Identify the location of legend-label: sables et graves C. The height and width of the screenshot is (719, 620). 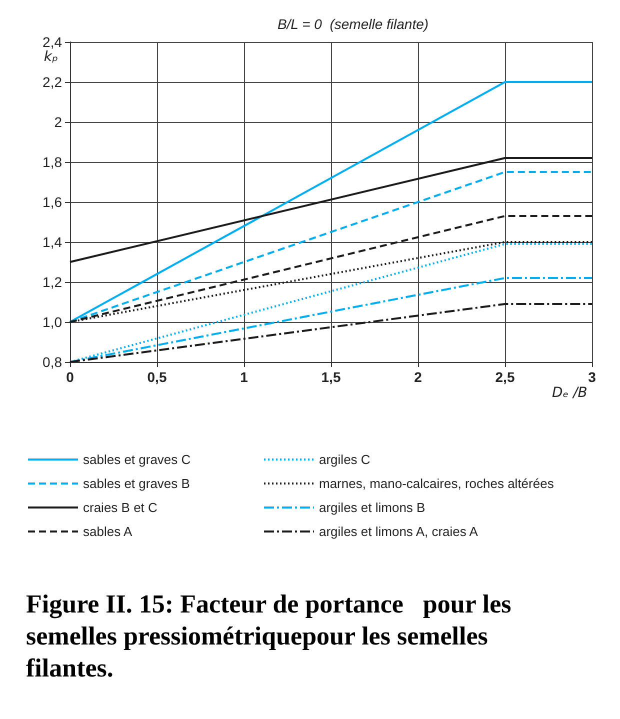
(137, 459).